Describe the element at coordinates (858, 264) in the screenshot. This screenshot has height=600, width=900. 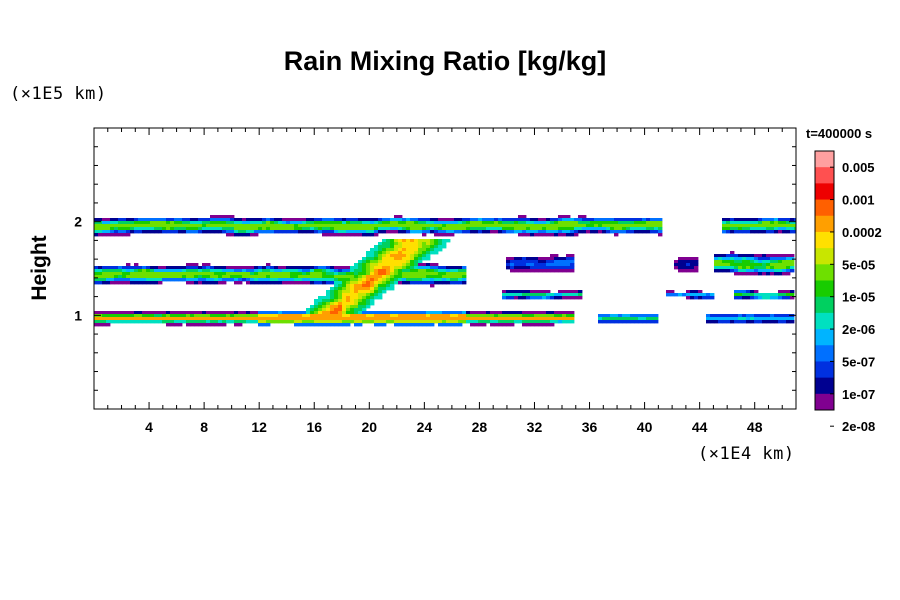
I see `colorbar-label: 5e-05` at that location.